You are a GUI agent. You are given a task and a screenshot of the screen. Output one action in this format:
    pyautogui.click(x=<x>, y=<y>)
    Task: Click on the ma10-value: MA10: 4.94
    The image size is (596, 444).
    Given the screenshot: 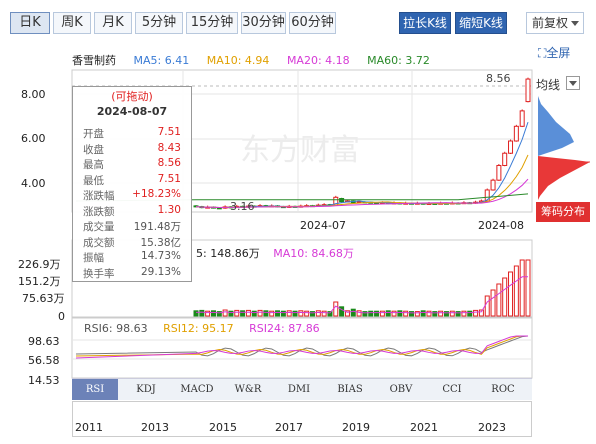 What is the action you would take?
    pyautogui.click(x=238, y=60)
    